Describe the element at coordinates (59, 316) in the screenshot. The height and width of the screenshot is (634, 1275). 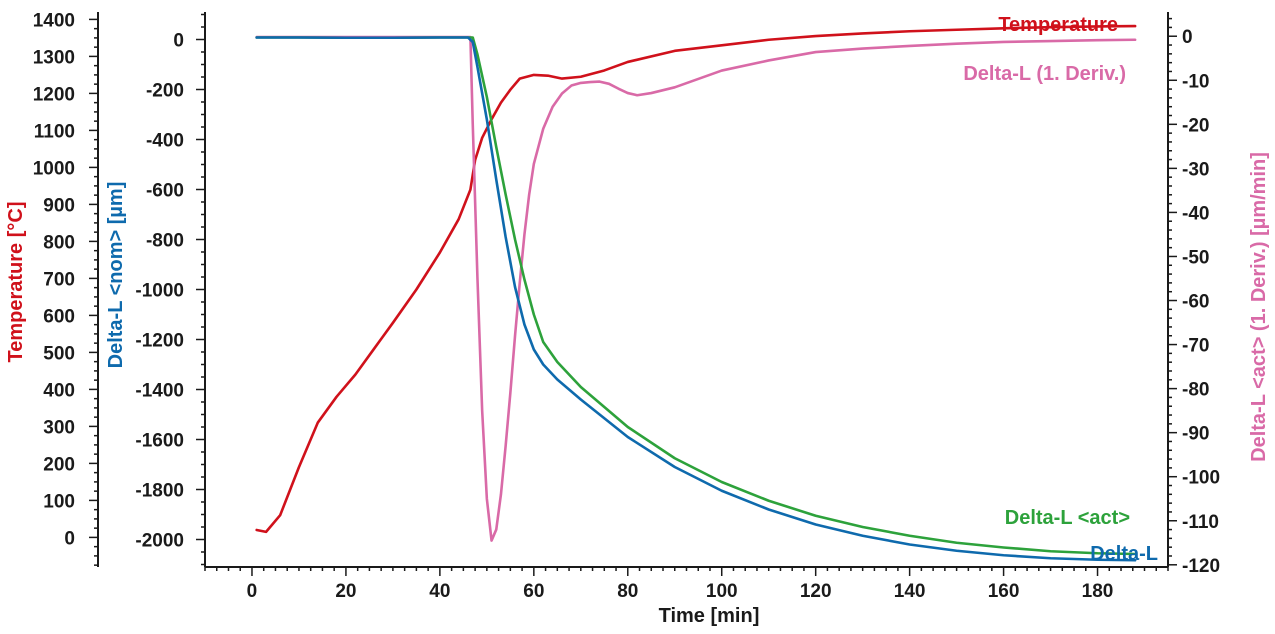
I see `y-temp-tick-label: 600` at that location.